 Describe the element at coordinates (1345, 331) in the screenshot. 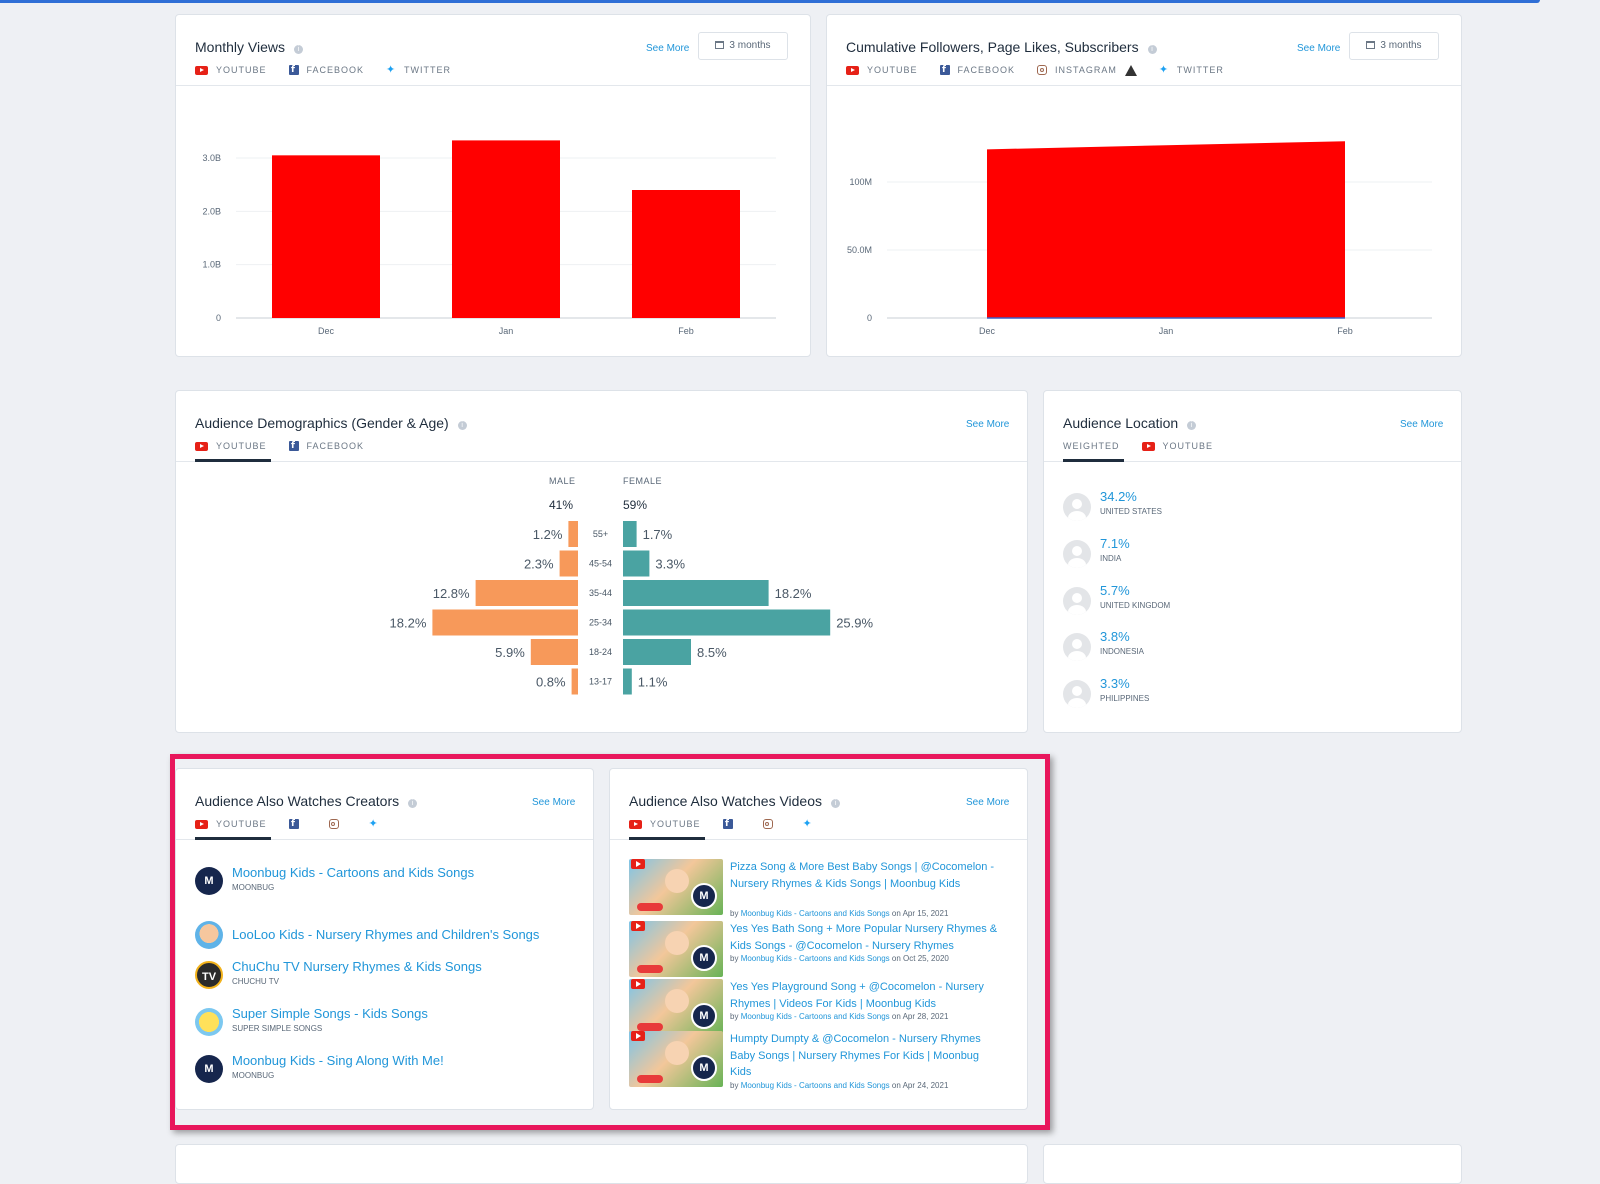

I see `x-tick-label: Feb` at that location.